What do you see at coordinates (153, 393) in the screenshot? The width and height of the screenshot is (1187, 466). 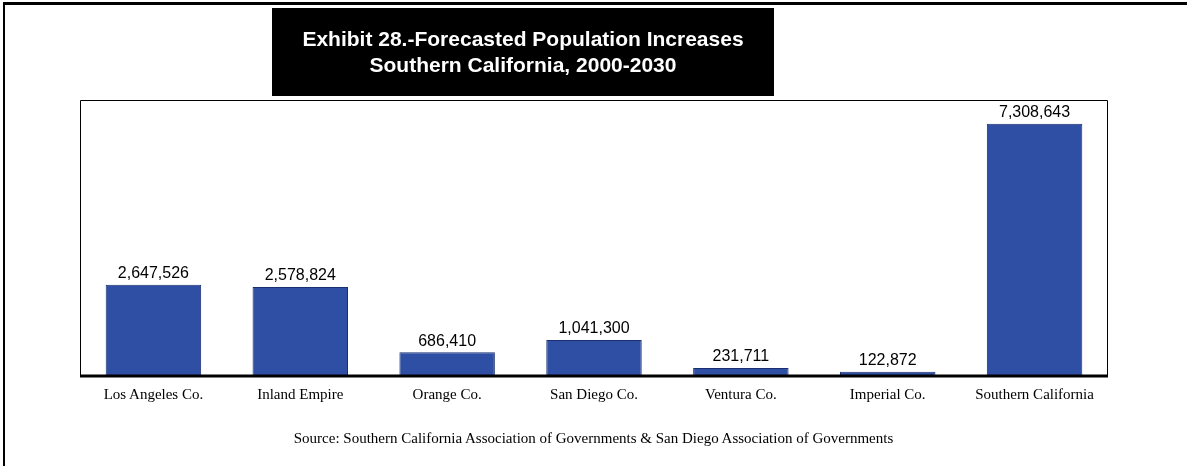 I see `x-tick-label: Los Angeles Co.` at bounding box center [153, 393].